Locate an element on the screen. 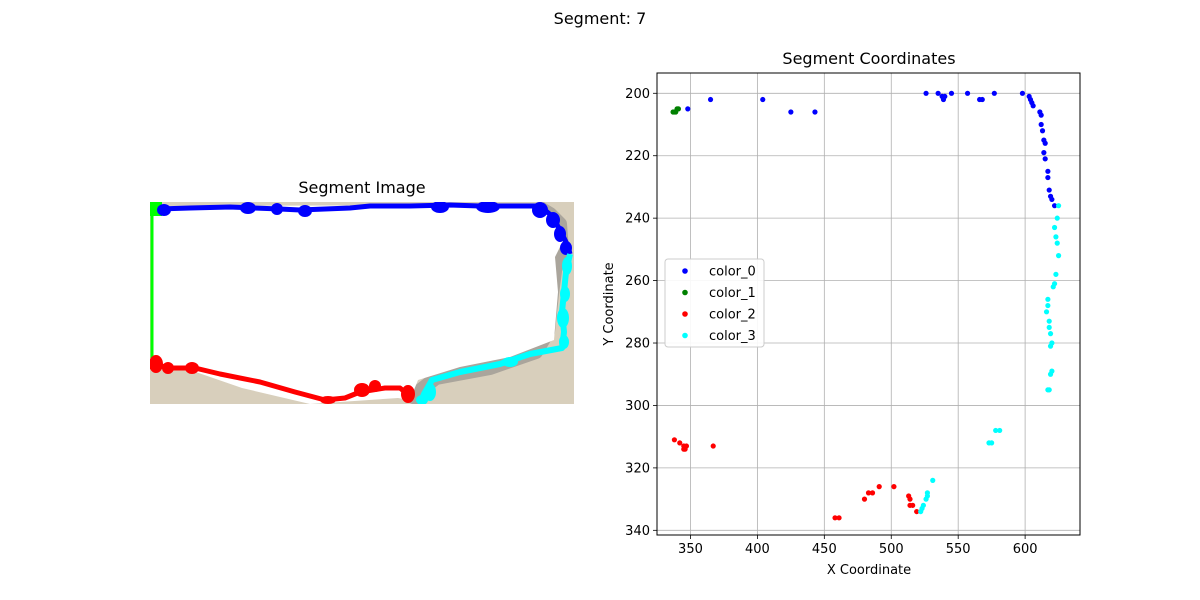 Image resolution: width=1200 pixels, height=600 pixels. x-axis-label: X Coordinate is located at coordinates (869, 570).